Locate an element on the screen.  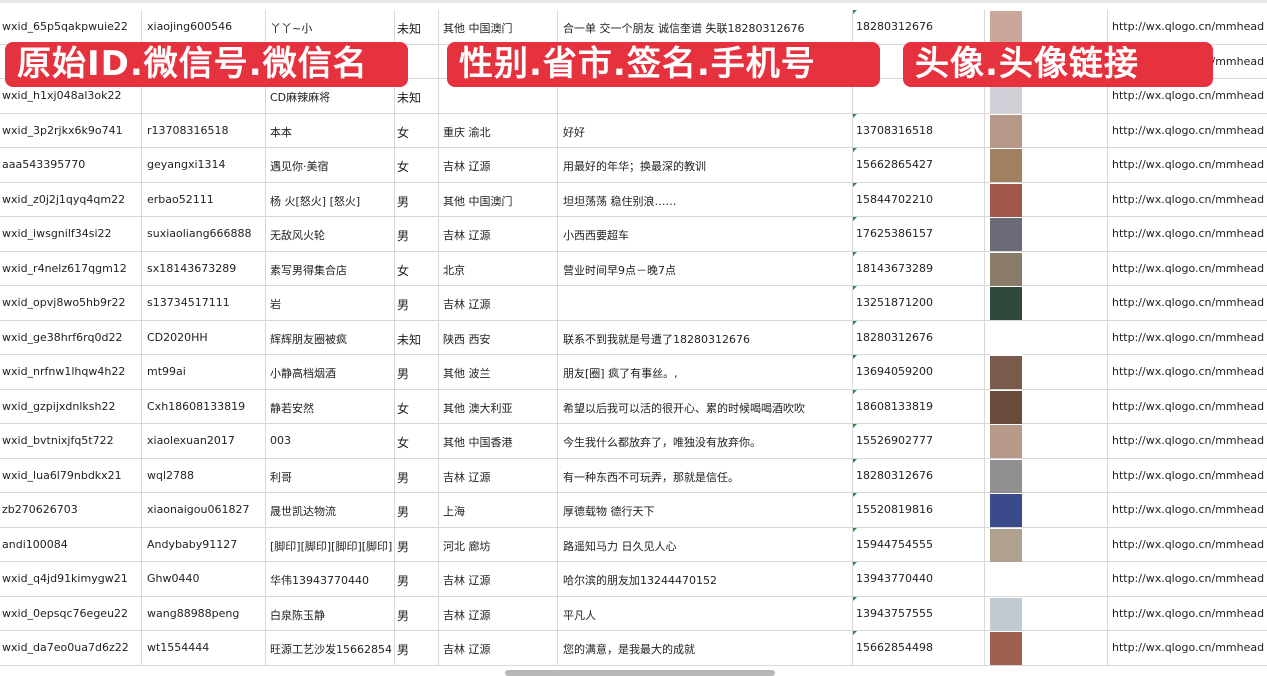
cell-signature: 合一单 交一个朋友 诚信奎谱 失联18280312676 is located at coordinates (705, 27).